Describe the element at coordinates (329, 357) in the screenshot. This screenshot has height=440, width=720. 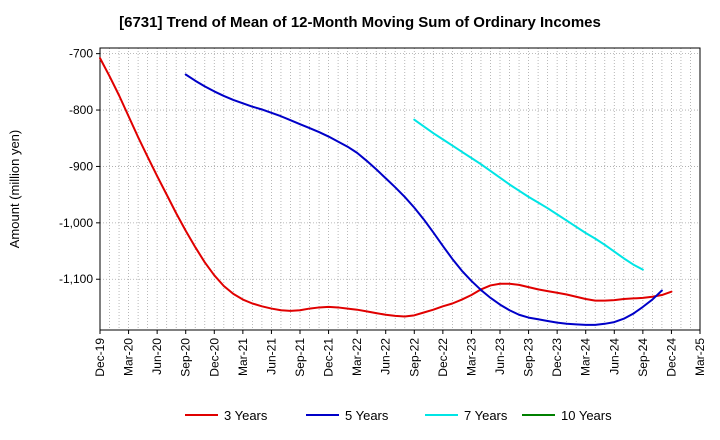
I see `x-tick-label: Dec-21` at that location.